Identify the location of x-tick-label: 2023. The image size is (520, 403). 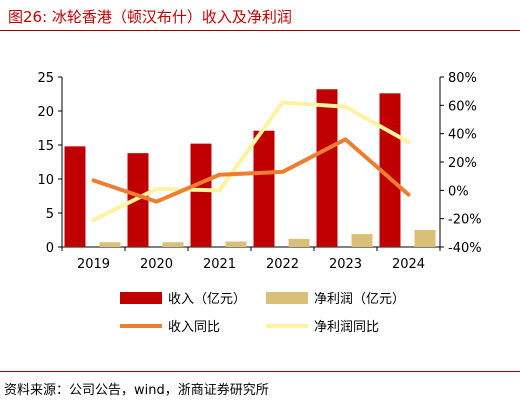
(345, 264).